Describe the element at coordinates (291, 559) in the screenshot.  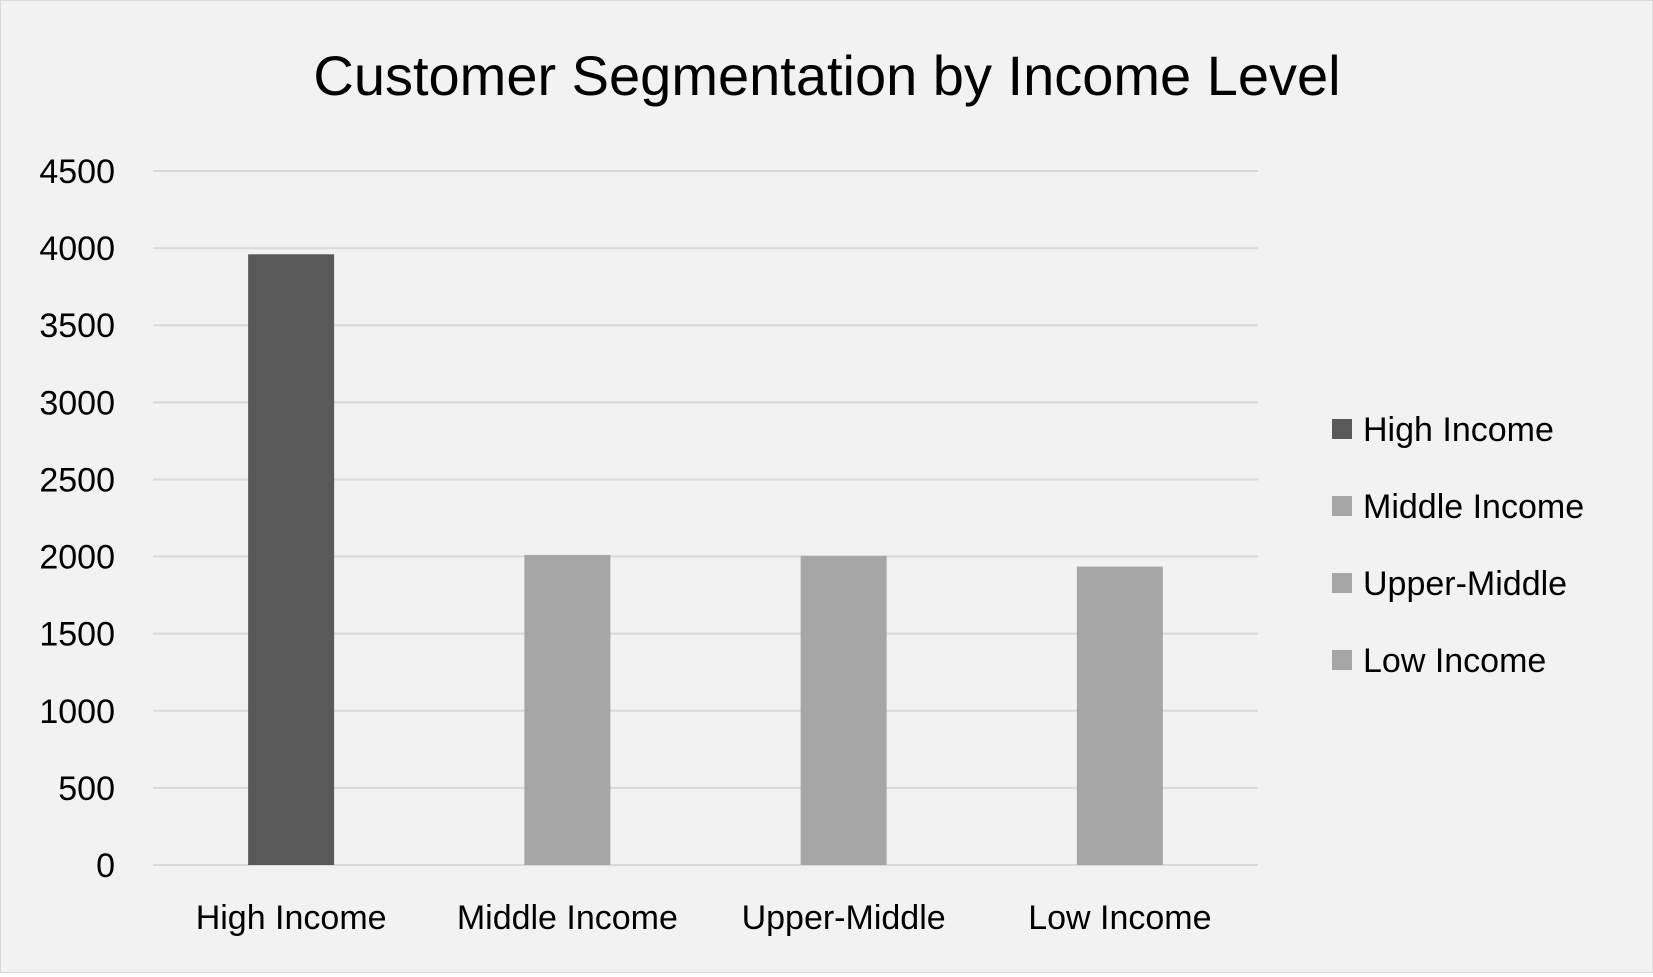
I see `bar-high-income` at that location.